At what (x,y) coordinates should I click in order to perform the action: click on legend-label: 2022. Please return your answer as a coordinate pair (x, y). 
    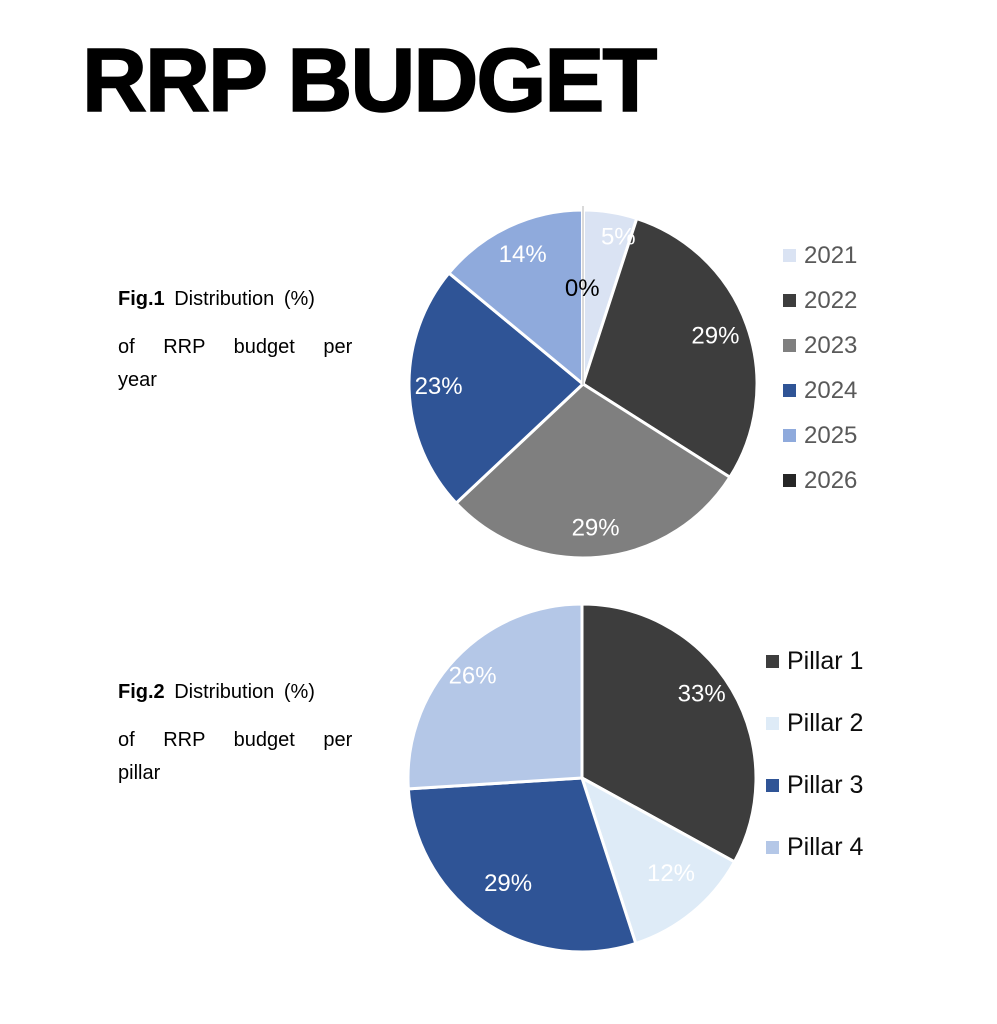
    Looking at the image, I should click on (831, 300).